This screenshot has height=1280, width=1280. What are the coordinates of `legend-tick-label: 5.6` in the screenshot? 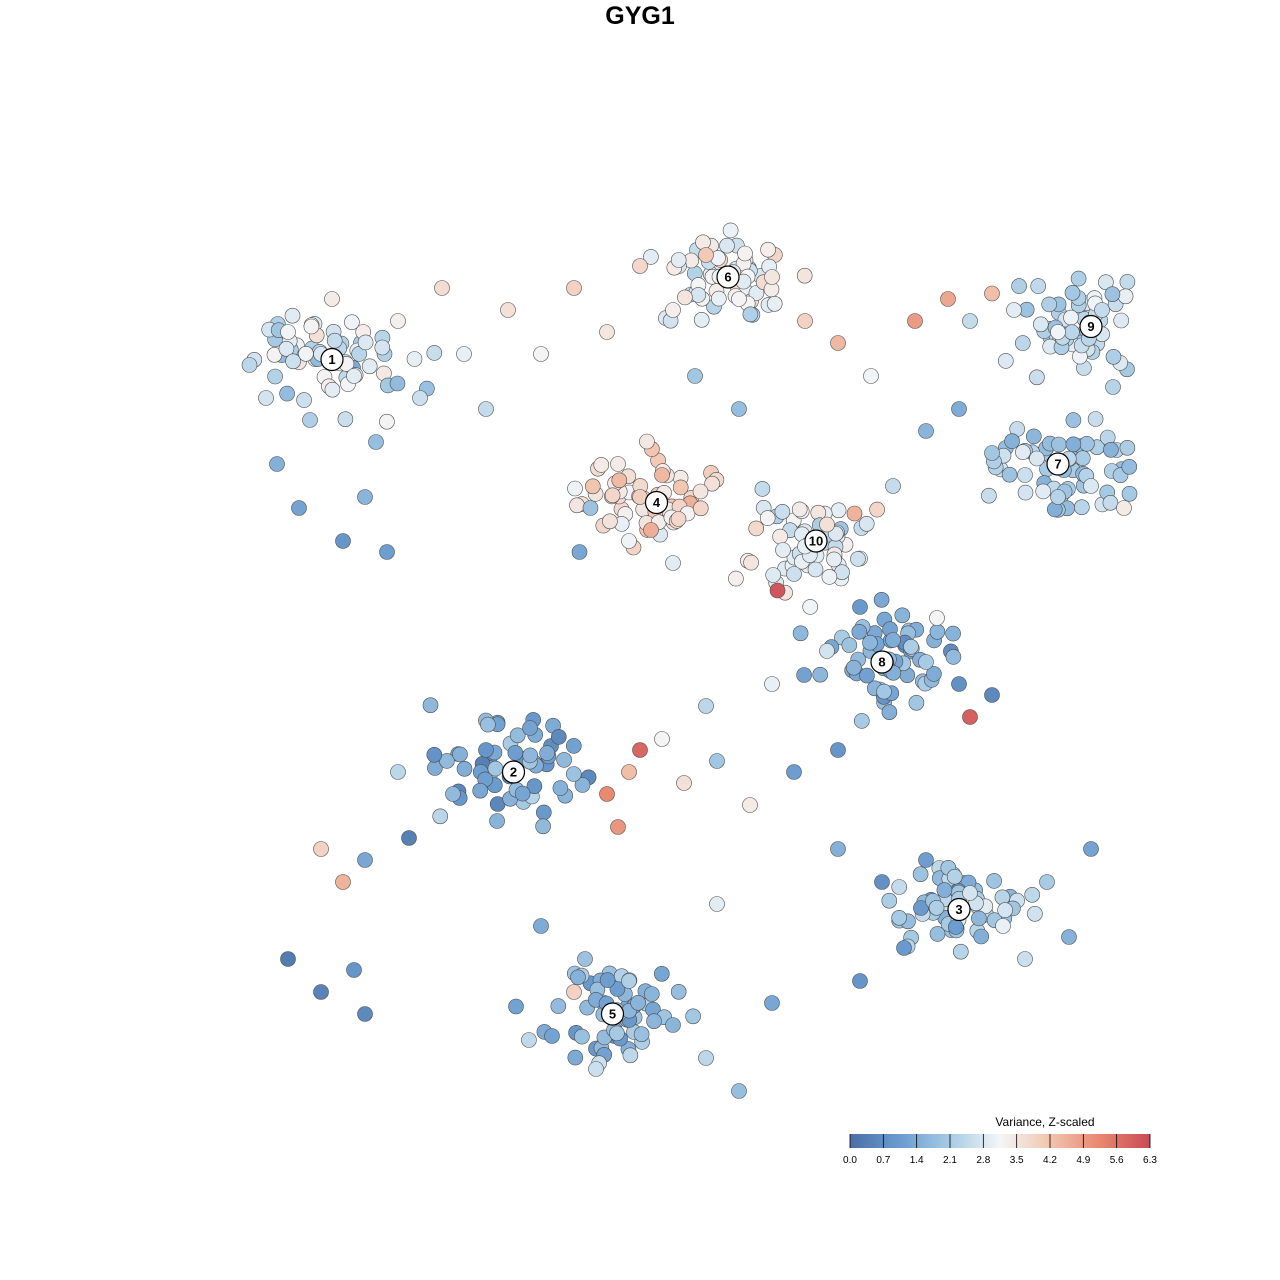 It's located at (1117, 1160).